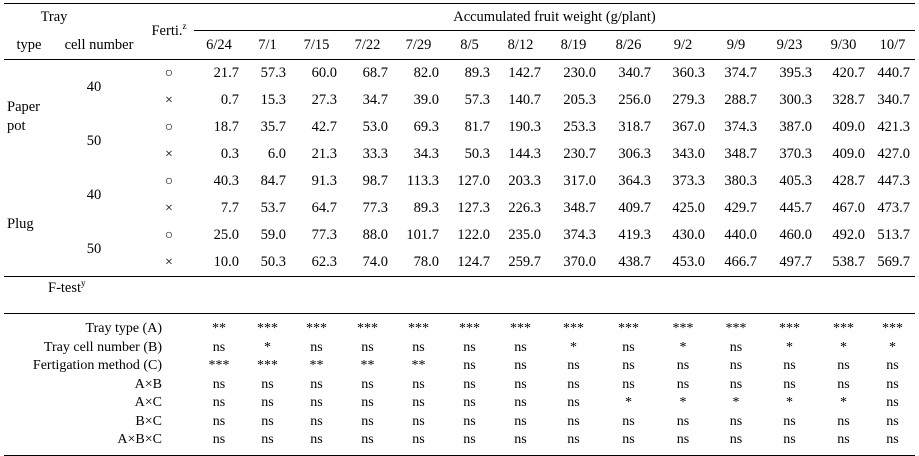 Image resolution: width=919 pixels, height=456 pixels. I want to click on weight-value: 429.7, so click(740, 208).